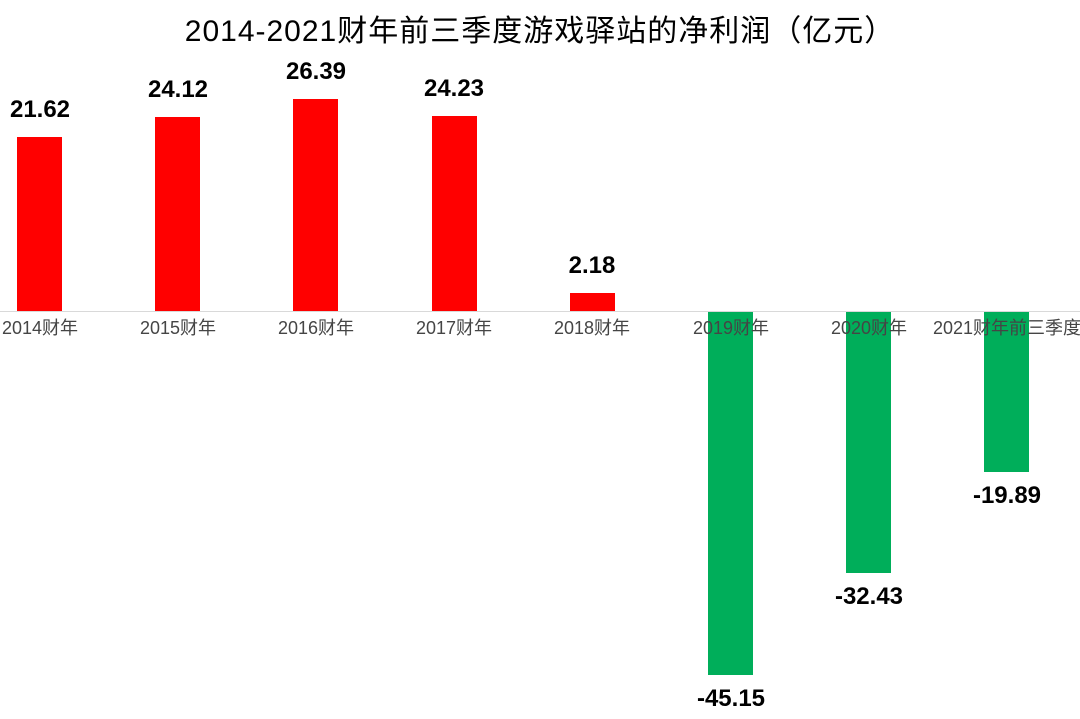 Image resolution: width=1080 pixels, height=719 pixels. Describe the element at coordinates (178, 328) in the screenshot. I see `x-axis-label: 2015财年` at that location.